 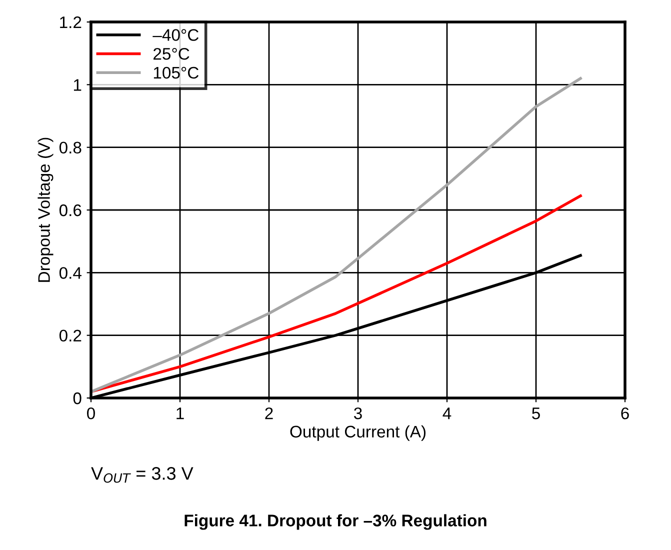 What do you see at coordinates (142, 475) in the screenshot?
I see `text: V$_{OUT}$ = 3.3 V` at bounding box center [142, 475].